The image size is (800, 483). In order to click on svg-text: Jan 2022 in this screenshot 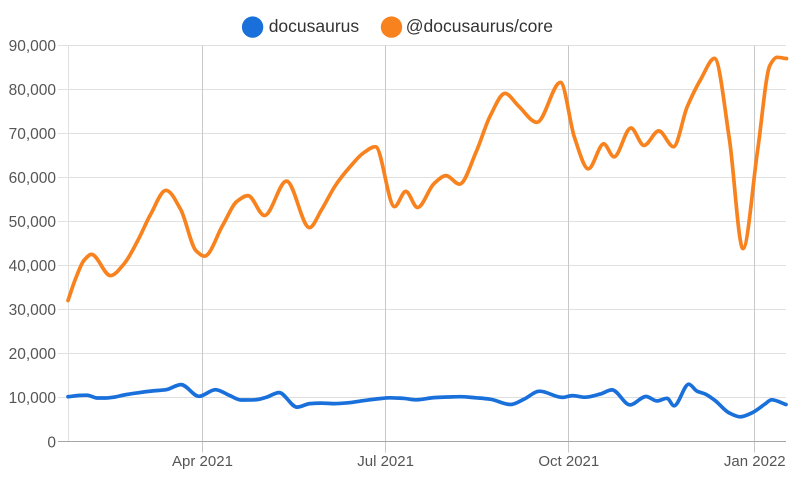, I will do `click(755, 461)`.